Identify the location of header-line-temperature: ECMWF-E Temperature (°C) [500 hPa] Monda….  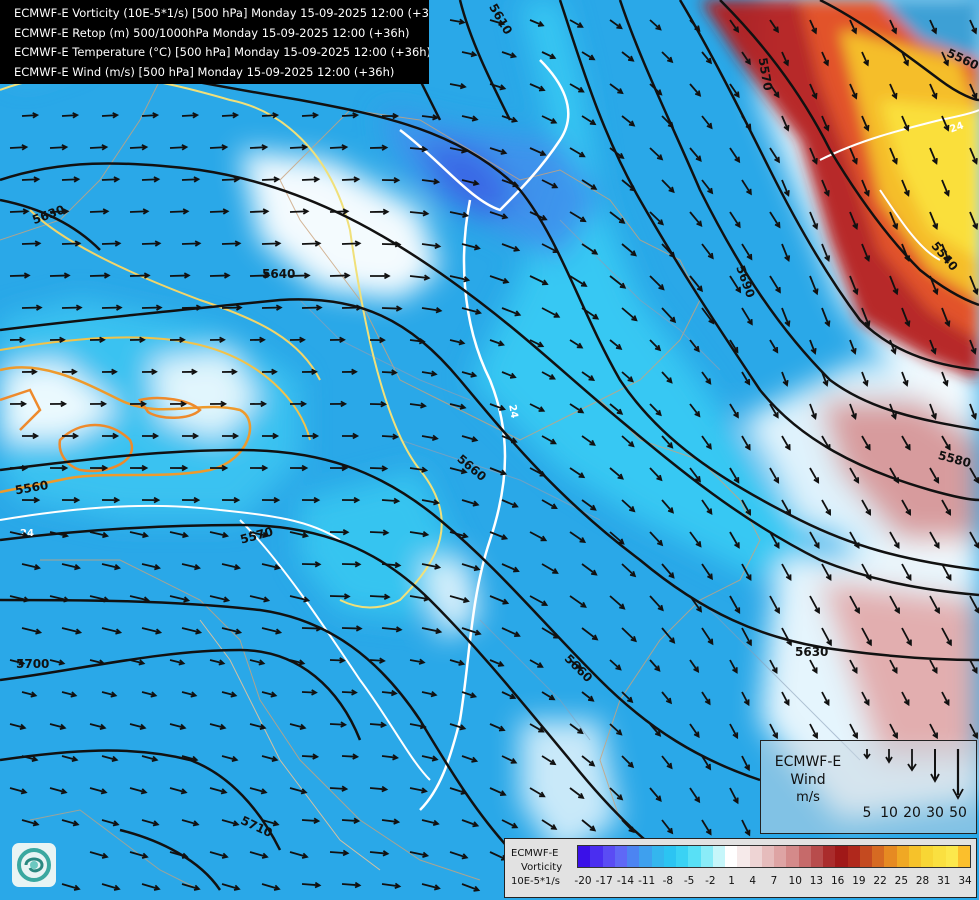
(221, 52).